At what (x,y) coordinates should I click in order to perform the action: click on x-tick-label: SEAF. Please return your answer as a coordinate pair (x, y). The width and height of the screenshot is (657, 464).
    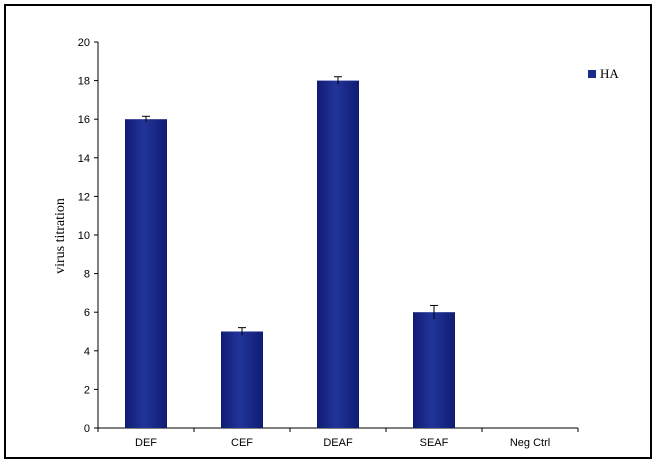
    Looking at the image, I should click on (434, 443).